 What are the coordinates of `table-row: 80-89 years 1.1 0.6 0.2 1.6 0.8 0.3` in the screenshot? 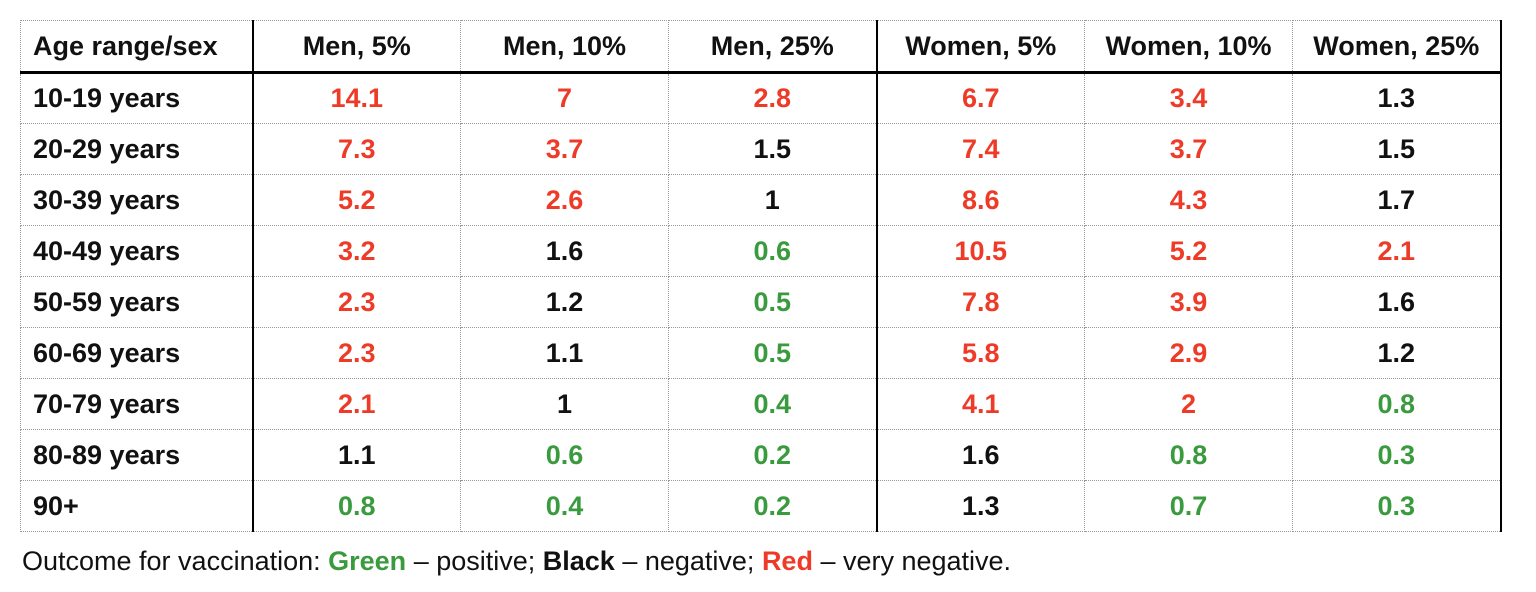 It's located at (761, 455).